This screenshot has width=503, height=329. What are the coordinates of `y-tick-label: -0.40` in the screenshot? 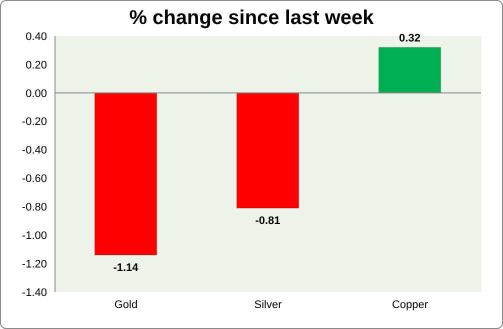 It's located at (34, 150).